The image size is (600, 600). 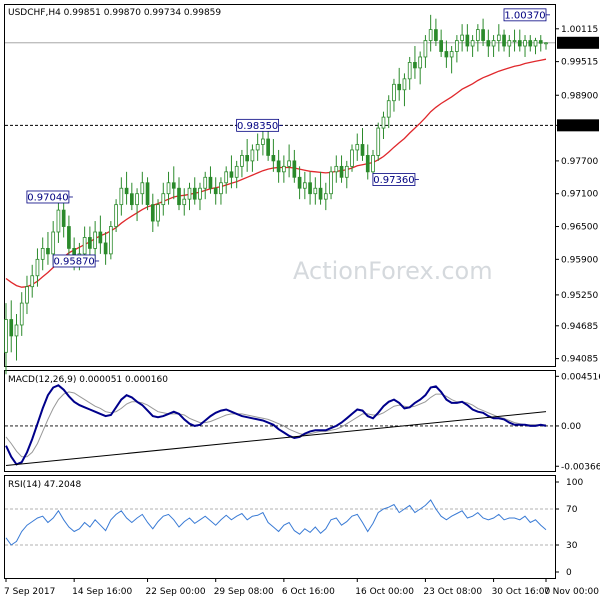 What do you see at coordinates (579, 360) in the screenshot?
I see `price-tick-label: 0.94085` at bounding box center [579, 360].